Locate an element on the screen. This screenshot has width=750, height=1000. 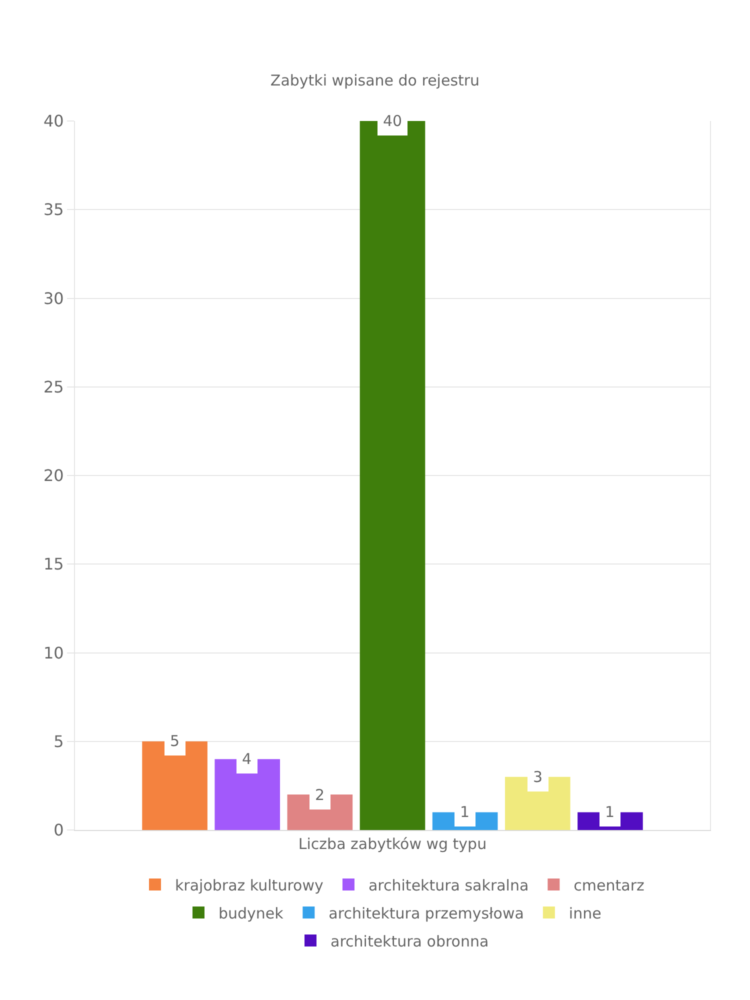
legend-label: architektura obronna is located at coordinates (409, 941).